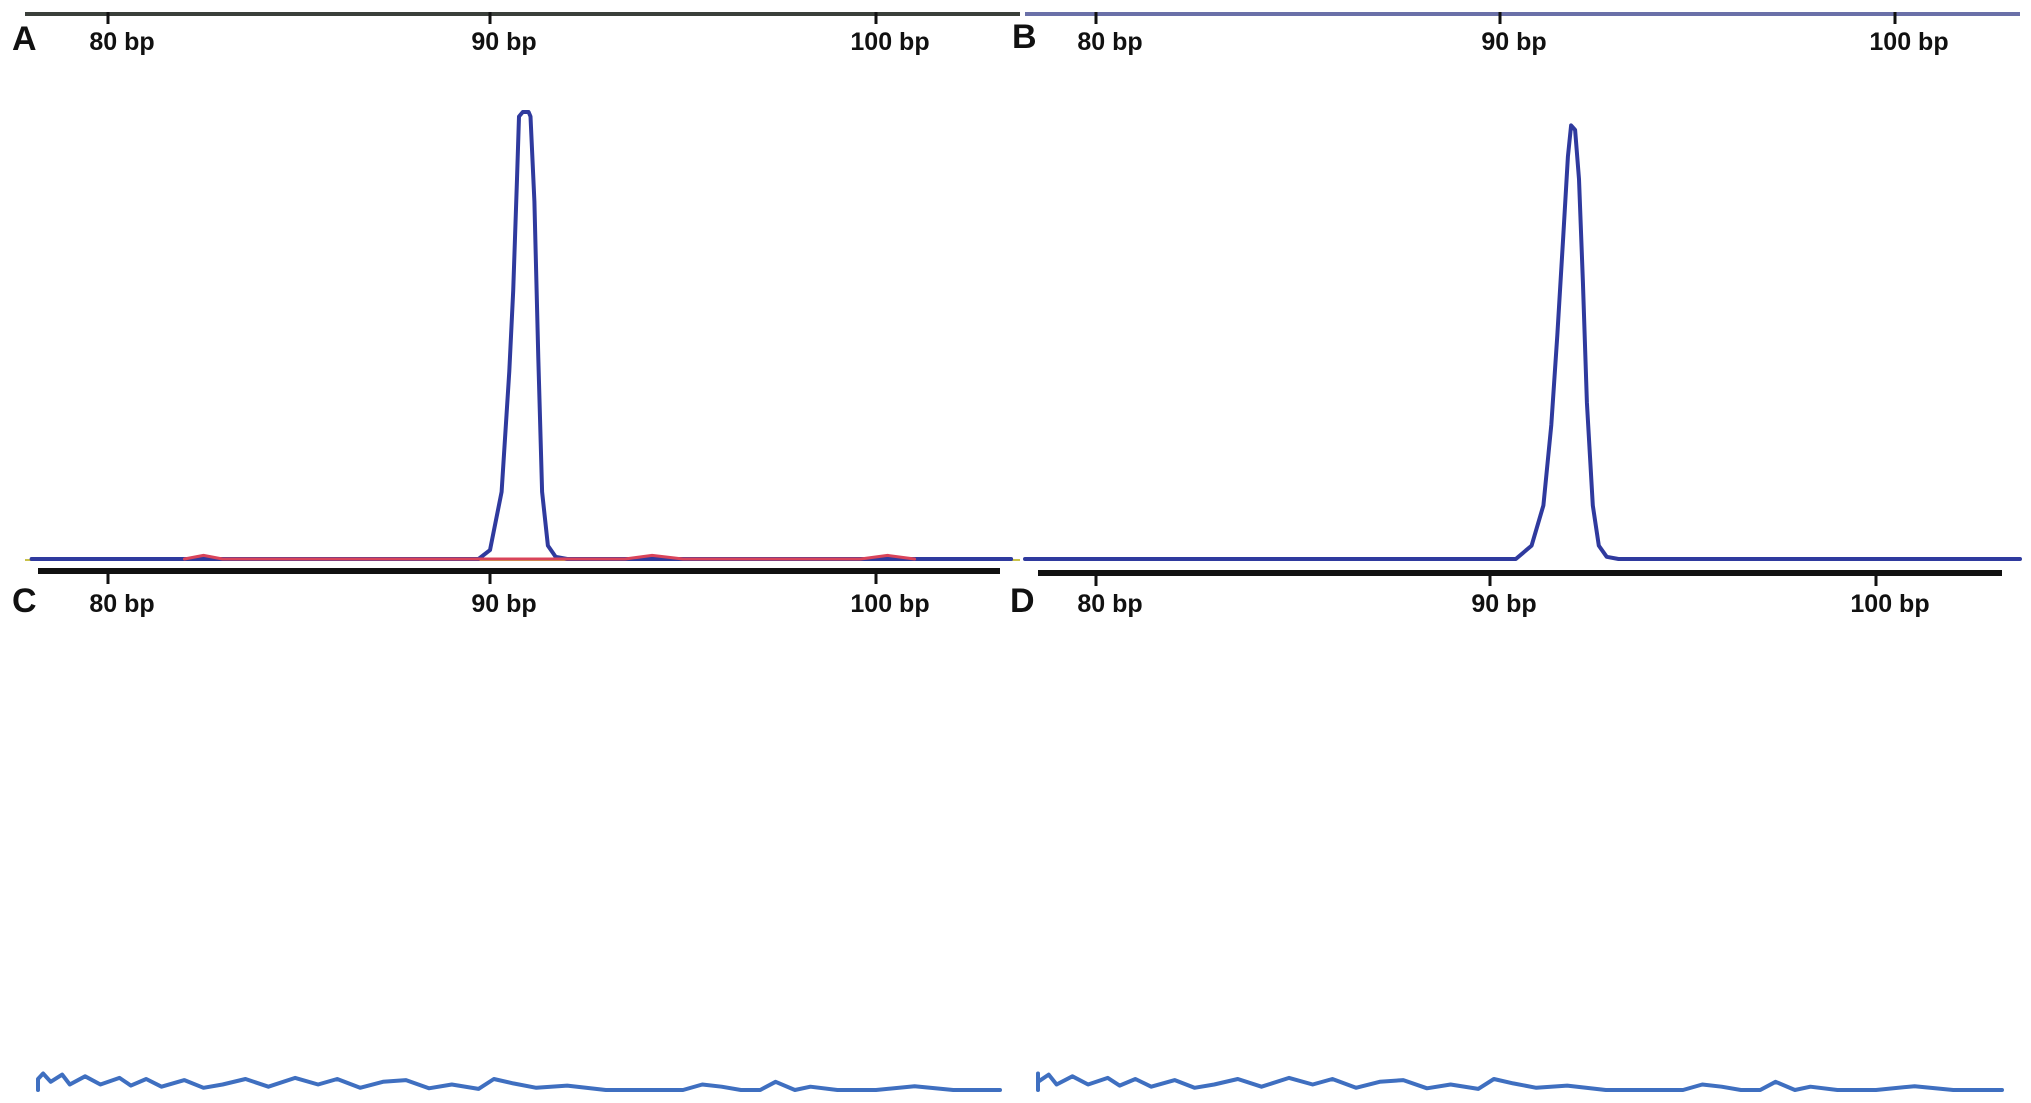  What do you see at coordinates (24, 601) in the screenshot?
I see `panel-letter: C` at bounding box center [24, 601].